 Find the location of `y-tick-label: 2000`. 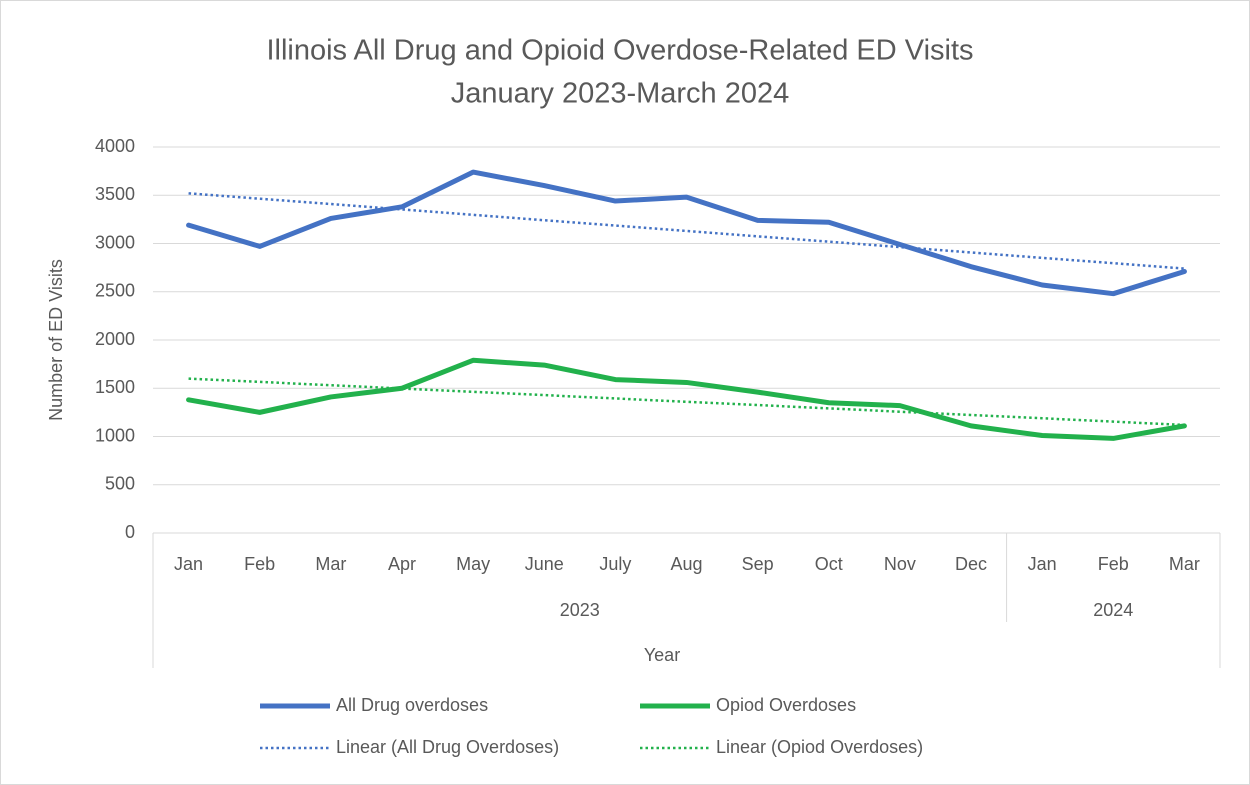

y-tick-label: 2000 is located at coordinates (115, 339).